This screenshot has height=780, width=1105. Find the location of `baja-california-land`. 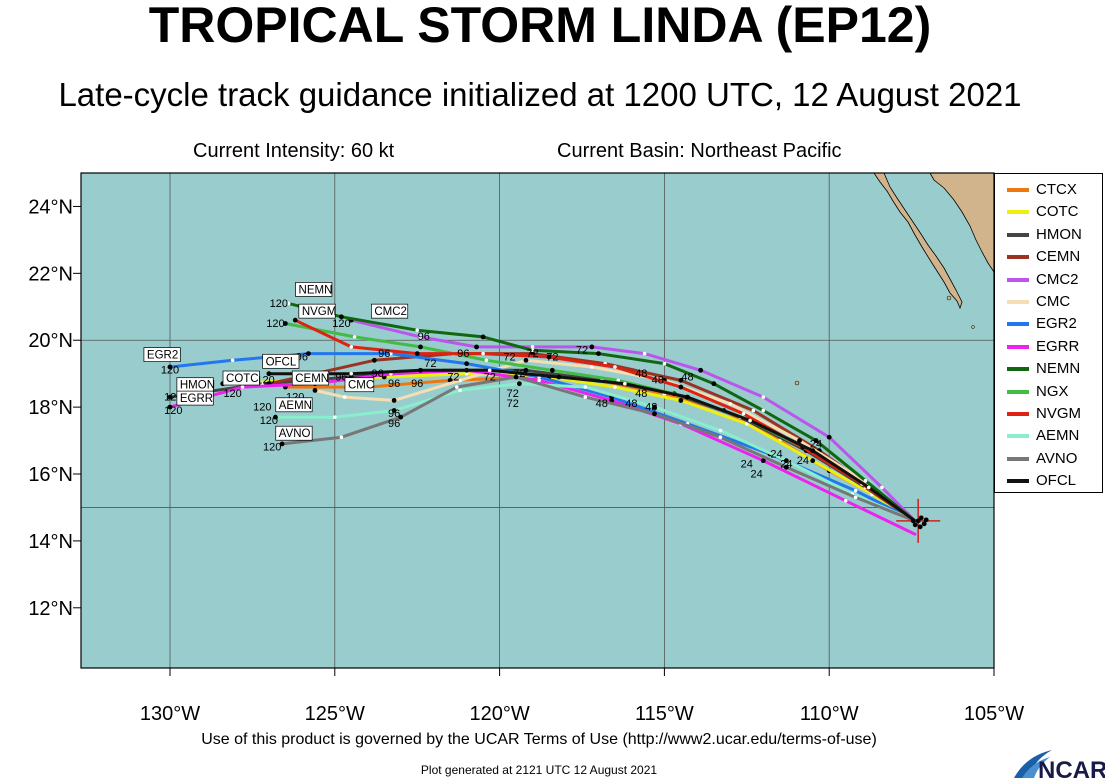

baja-california-land is located at coordinates (918, 241).